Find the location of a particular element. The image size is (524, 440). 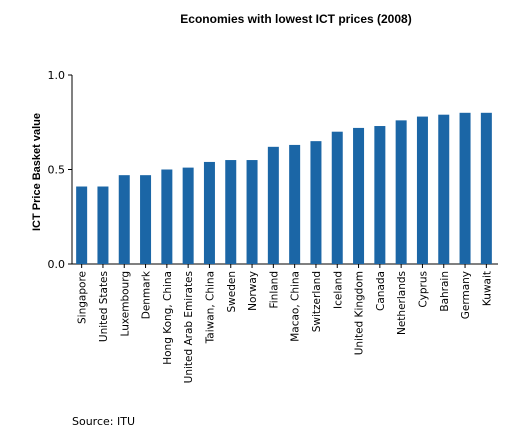

category-label: Hong Kong, China is located at coordinates (168, 318).